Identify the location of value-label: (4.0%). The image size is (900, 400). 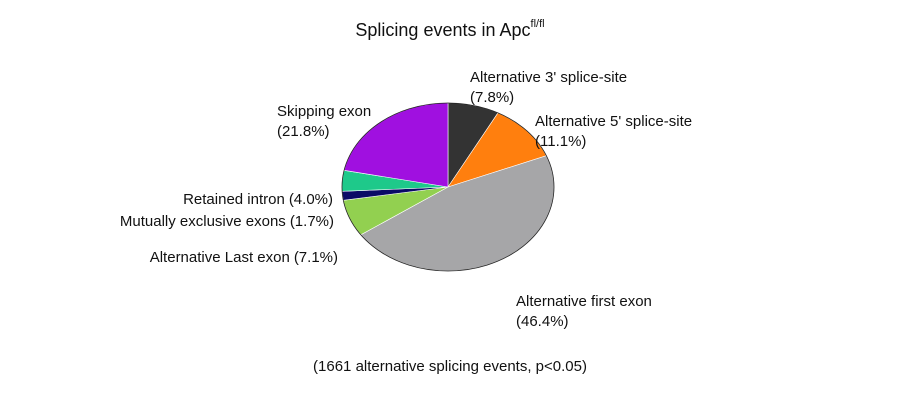
(311, 199).